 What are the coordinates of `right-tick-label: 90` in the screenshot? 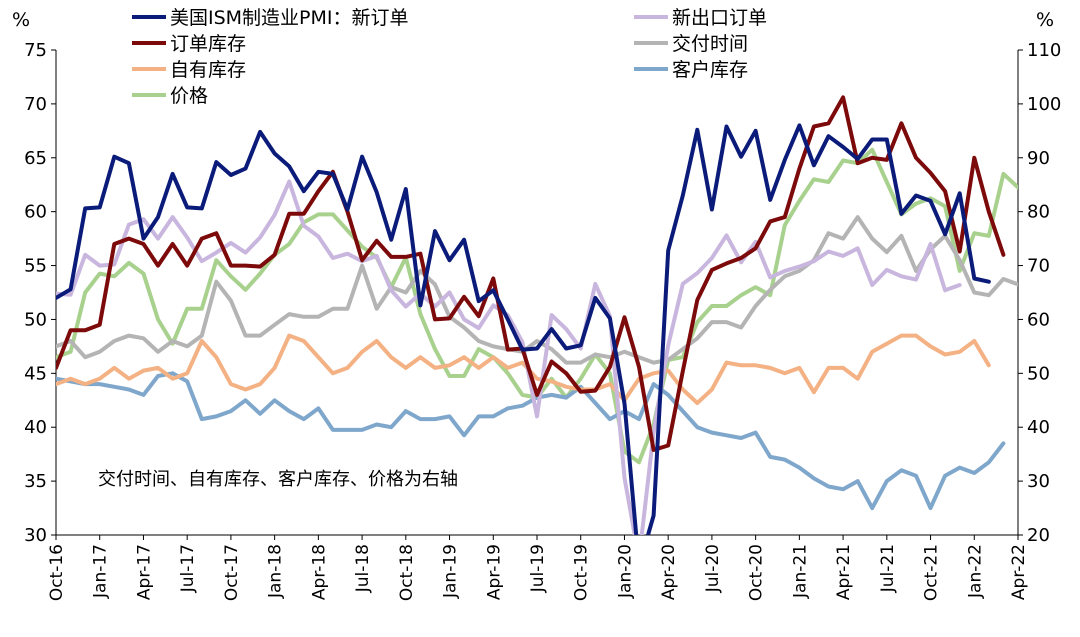 It's located at (1038, 158).